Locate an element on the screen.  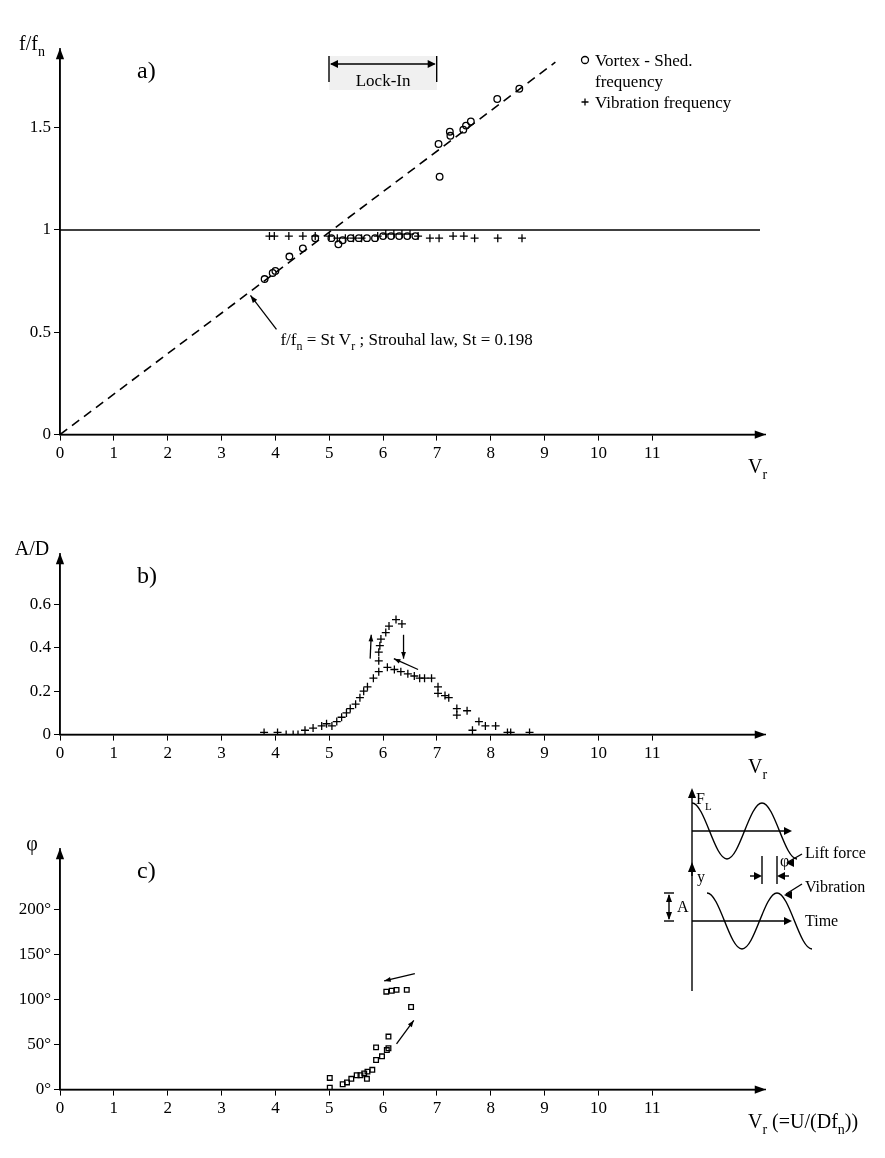
y-tick-label: 200° is located at coordinates (34, 909).